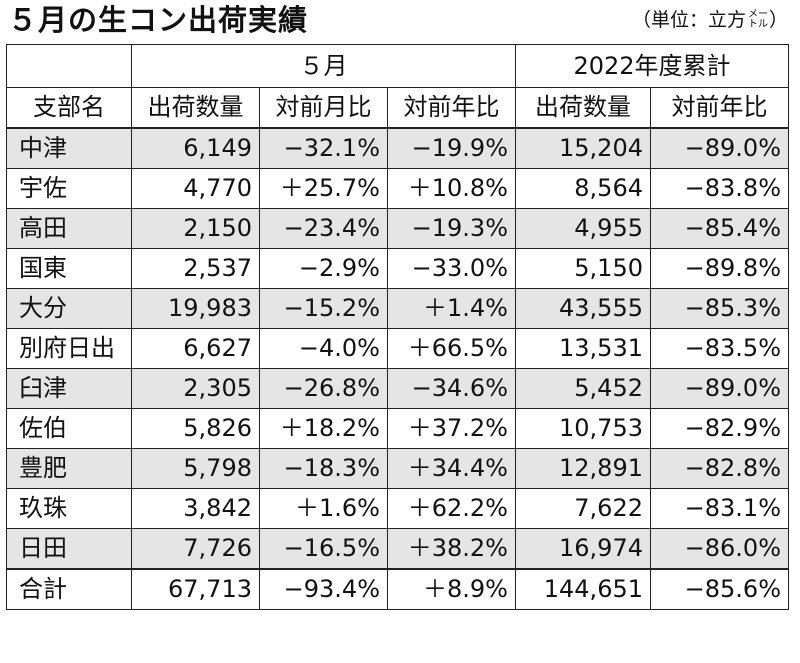 The image size is (800, 663). What do you see at coordinates (195, 148) in the screenshot?
I see `monthly-qty: 6,149` at bounding box center [195, 148].